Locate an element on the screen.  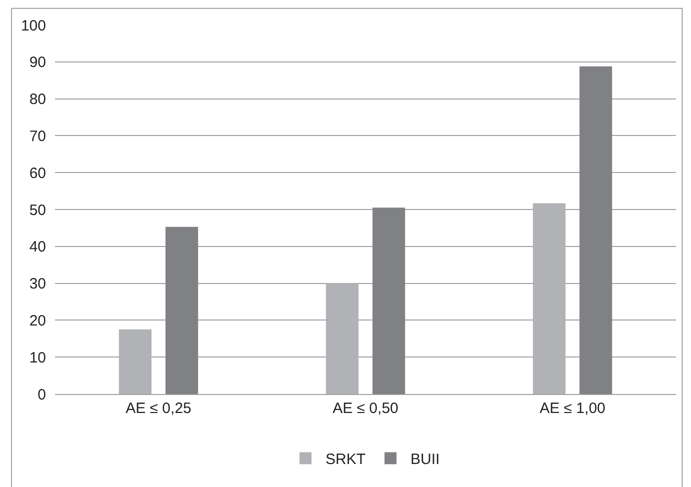
legend-label: SRKT is located at coordinates (346, 459).